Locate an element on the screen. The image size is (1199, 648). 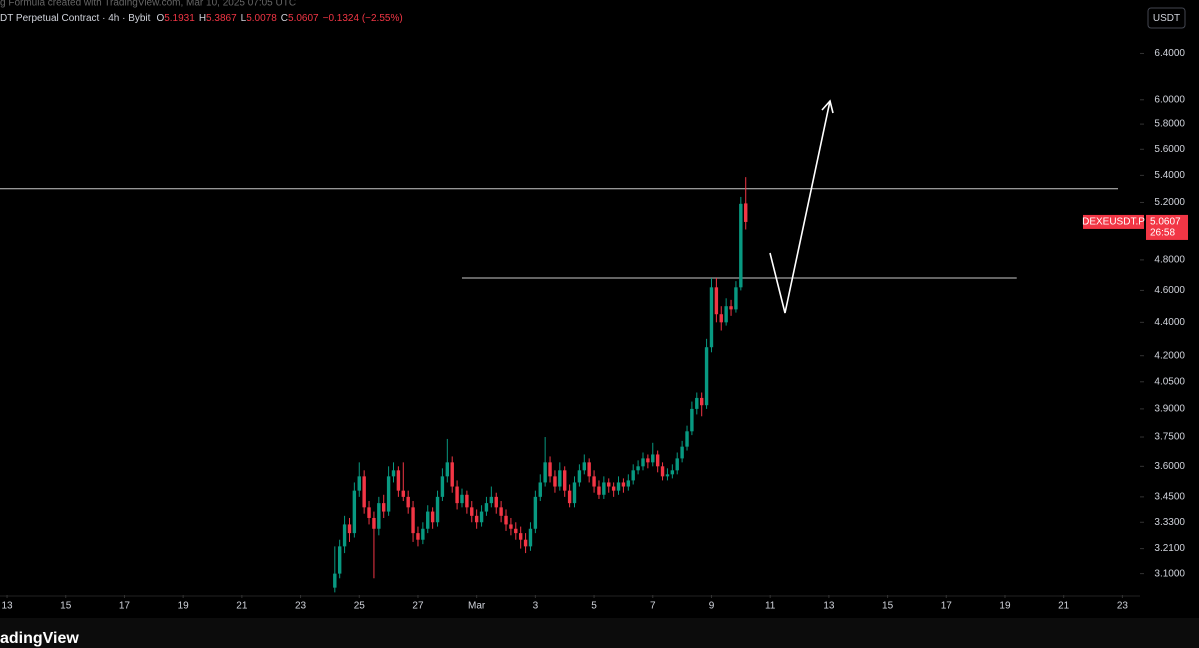
y-tick-label: 3.4500 is located at coordinates (1169, 497).